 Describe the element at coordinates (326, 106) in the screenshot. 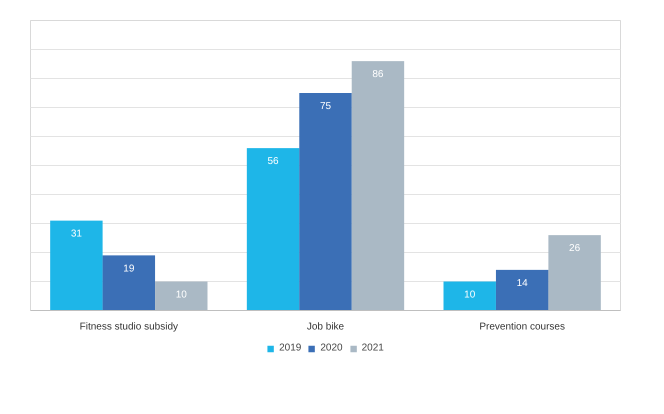

I see `data-label: 75` at that location.